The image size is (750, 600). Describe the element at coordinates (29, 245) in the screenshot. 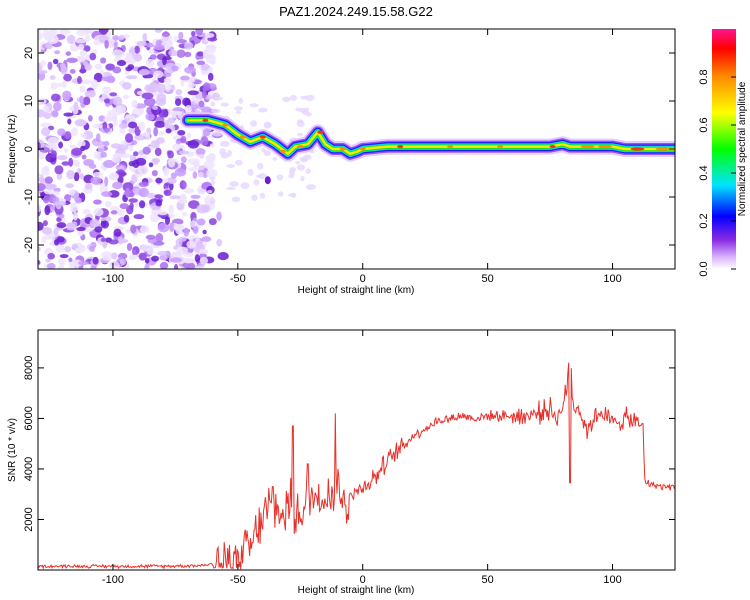

I see `y-tick-label: -20` at that location.